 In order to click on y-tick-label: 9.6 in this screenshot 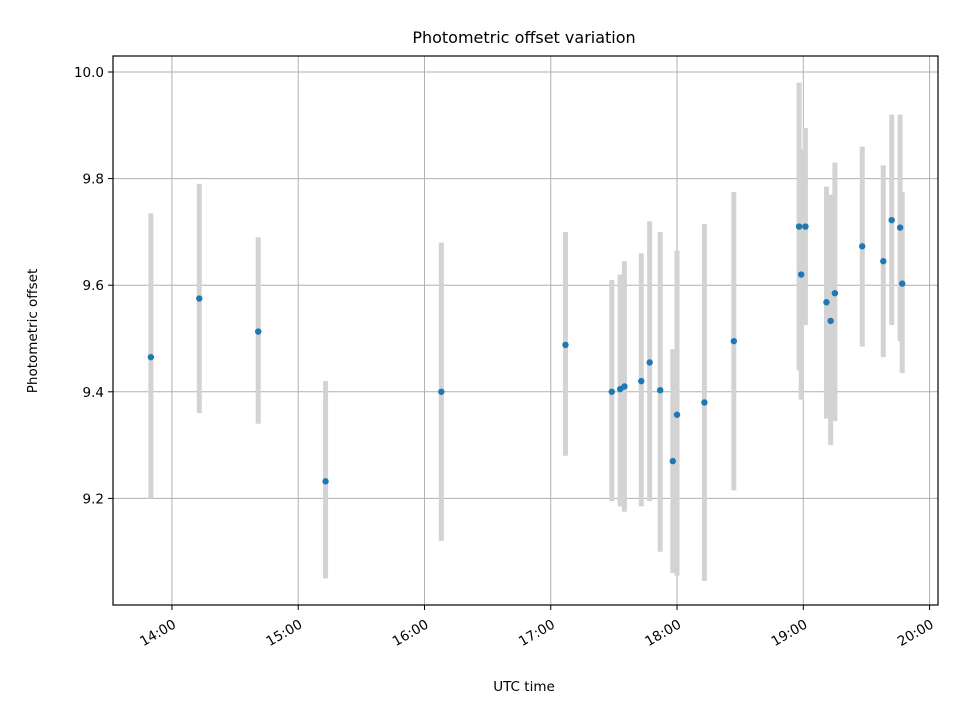, I will do `click(93, 286)`.